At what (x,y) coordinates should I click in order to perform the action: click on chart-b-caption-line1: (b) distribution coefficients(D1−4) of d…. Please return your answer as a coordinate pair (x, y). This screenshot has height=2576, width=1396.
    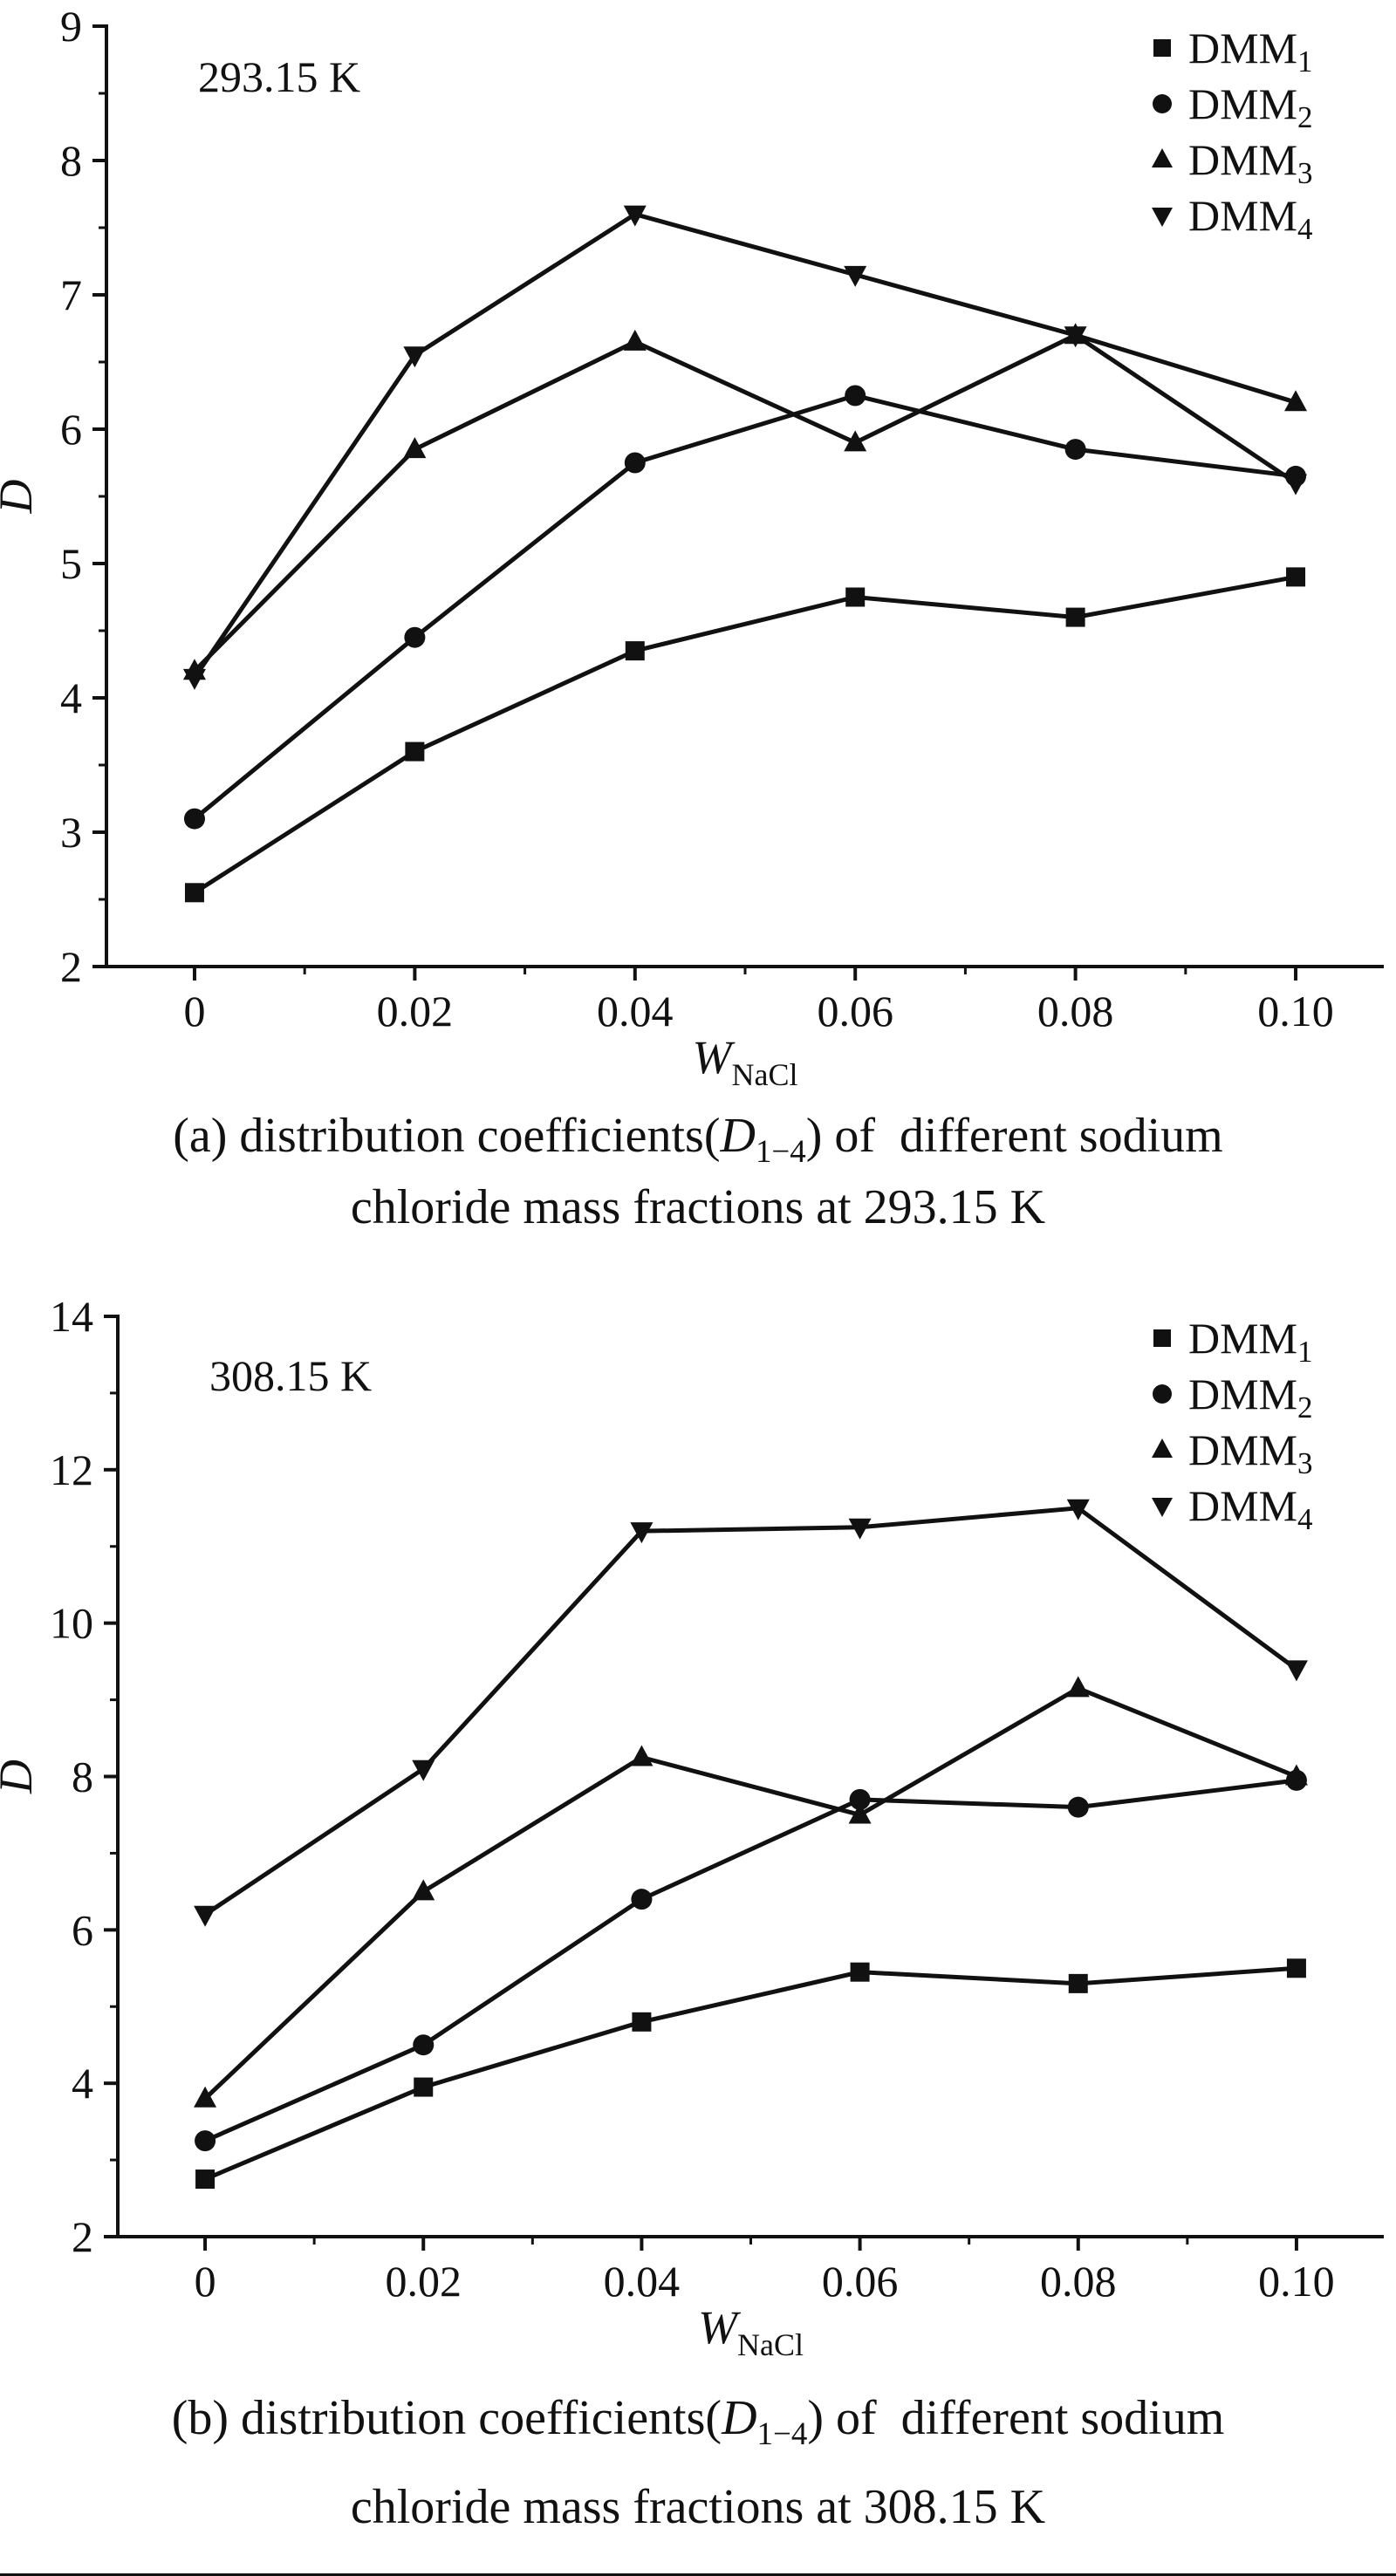
    Looking at the image, I should click on (698, 2421).